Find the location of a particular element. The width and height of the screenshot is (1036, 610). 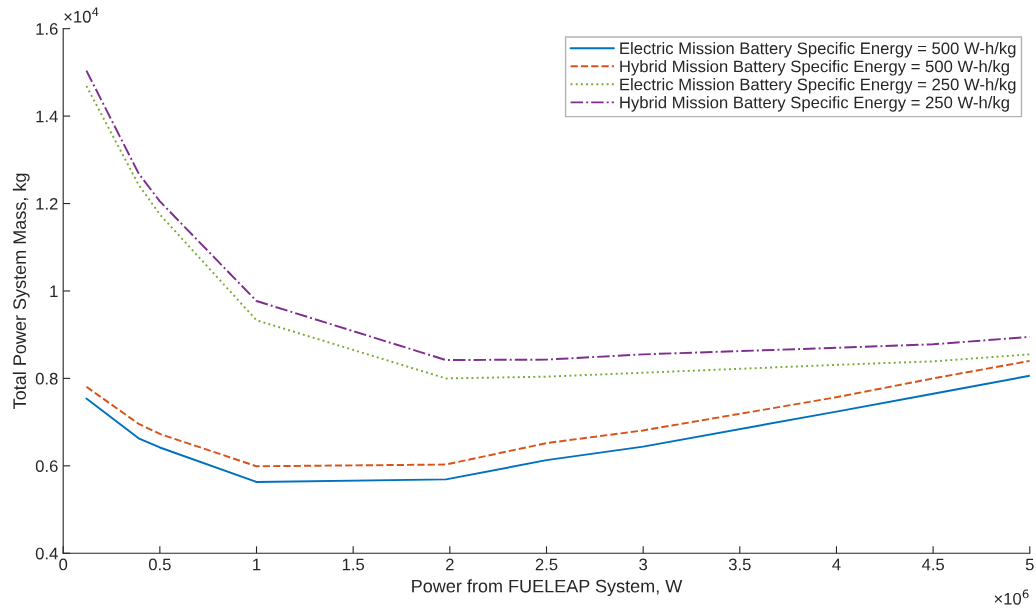

y-tick-label: 1 is located at coordinates (54, 291).